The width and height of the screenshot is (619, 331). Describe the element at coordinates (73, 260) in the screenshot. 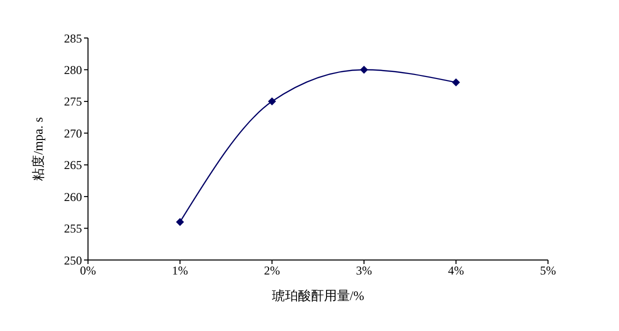

I see `y-tick-label: 250` at that location.